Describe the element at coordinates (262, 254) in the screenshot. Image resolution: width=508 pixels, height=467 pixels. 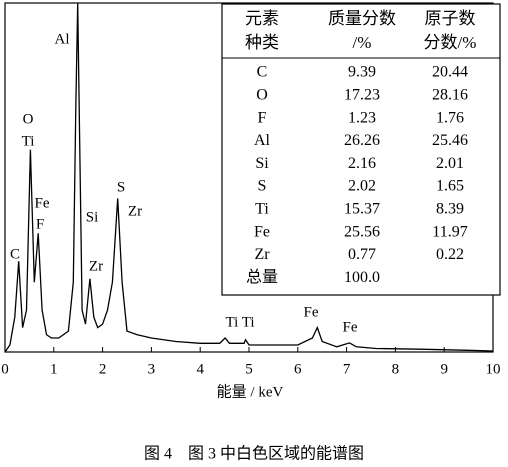
I see `table-cell: Zr` at that location.